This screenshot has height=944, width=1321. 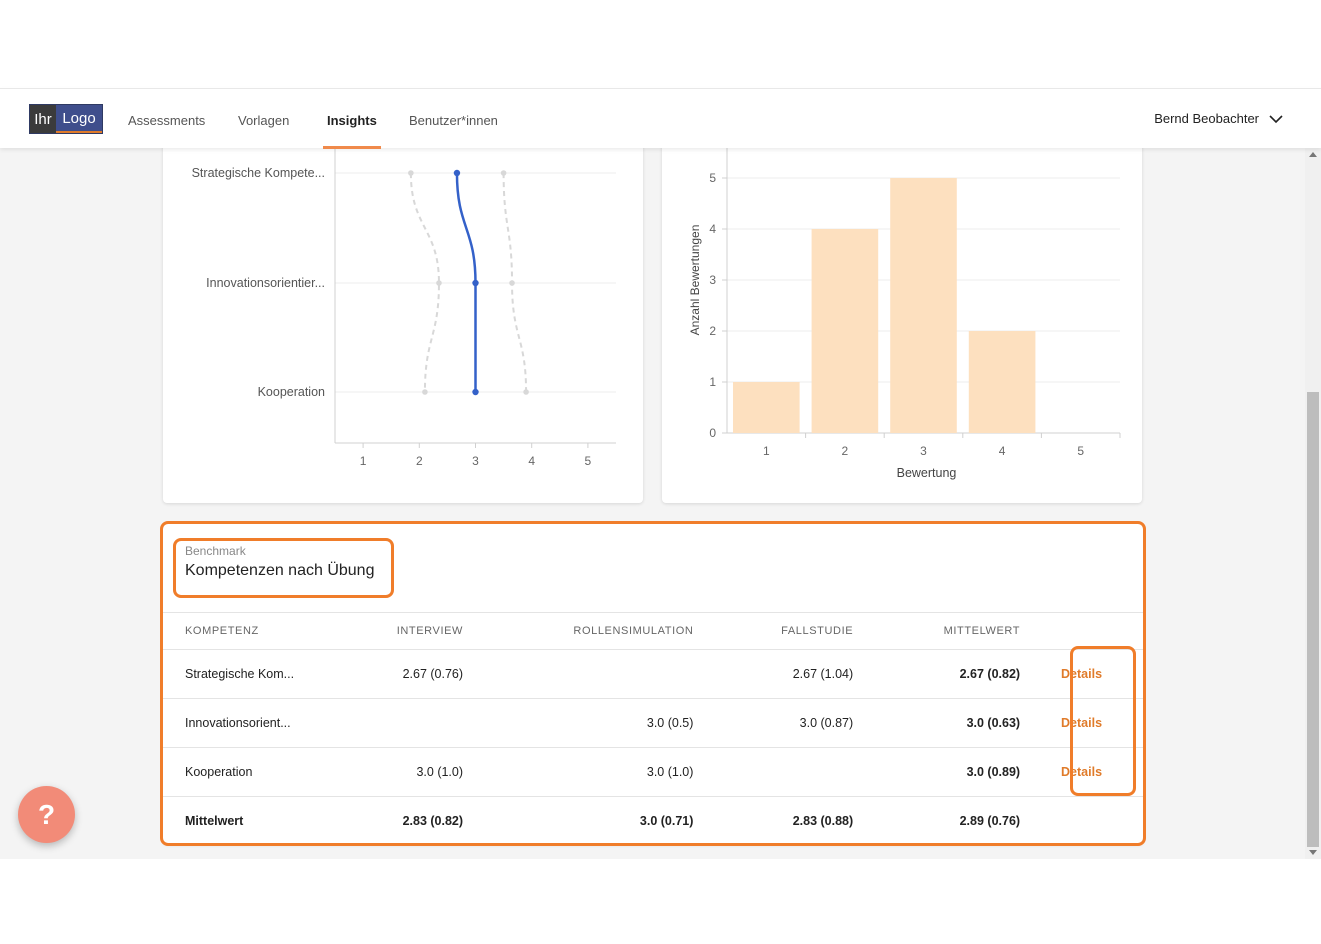 What do you see at coordinates (352, 119) in the screenshot?
I see `nav-insights: Insights` at bounding box center [352, 119].